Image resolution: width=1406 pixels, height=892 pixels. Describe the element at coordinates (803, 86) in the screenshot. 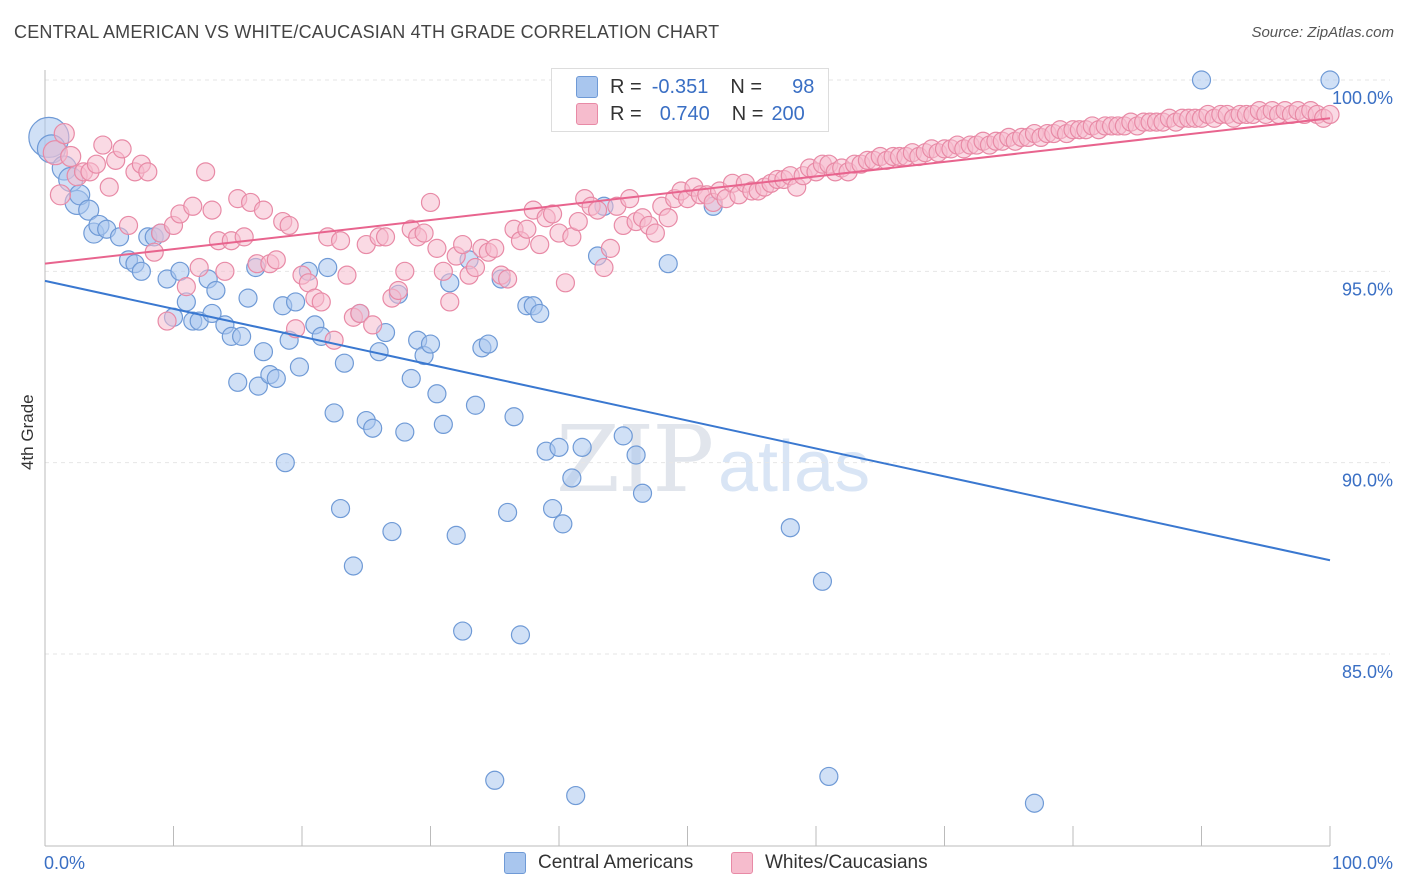

I see `legend-n-value: 98` at that location.